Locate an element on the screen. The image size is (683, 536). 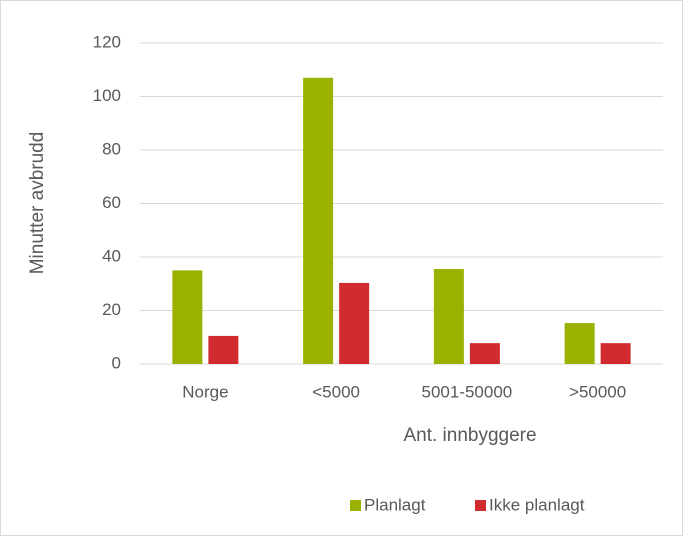
y-tick-label: 120 is located at coordinates (107, 41).